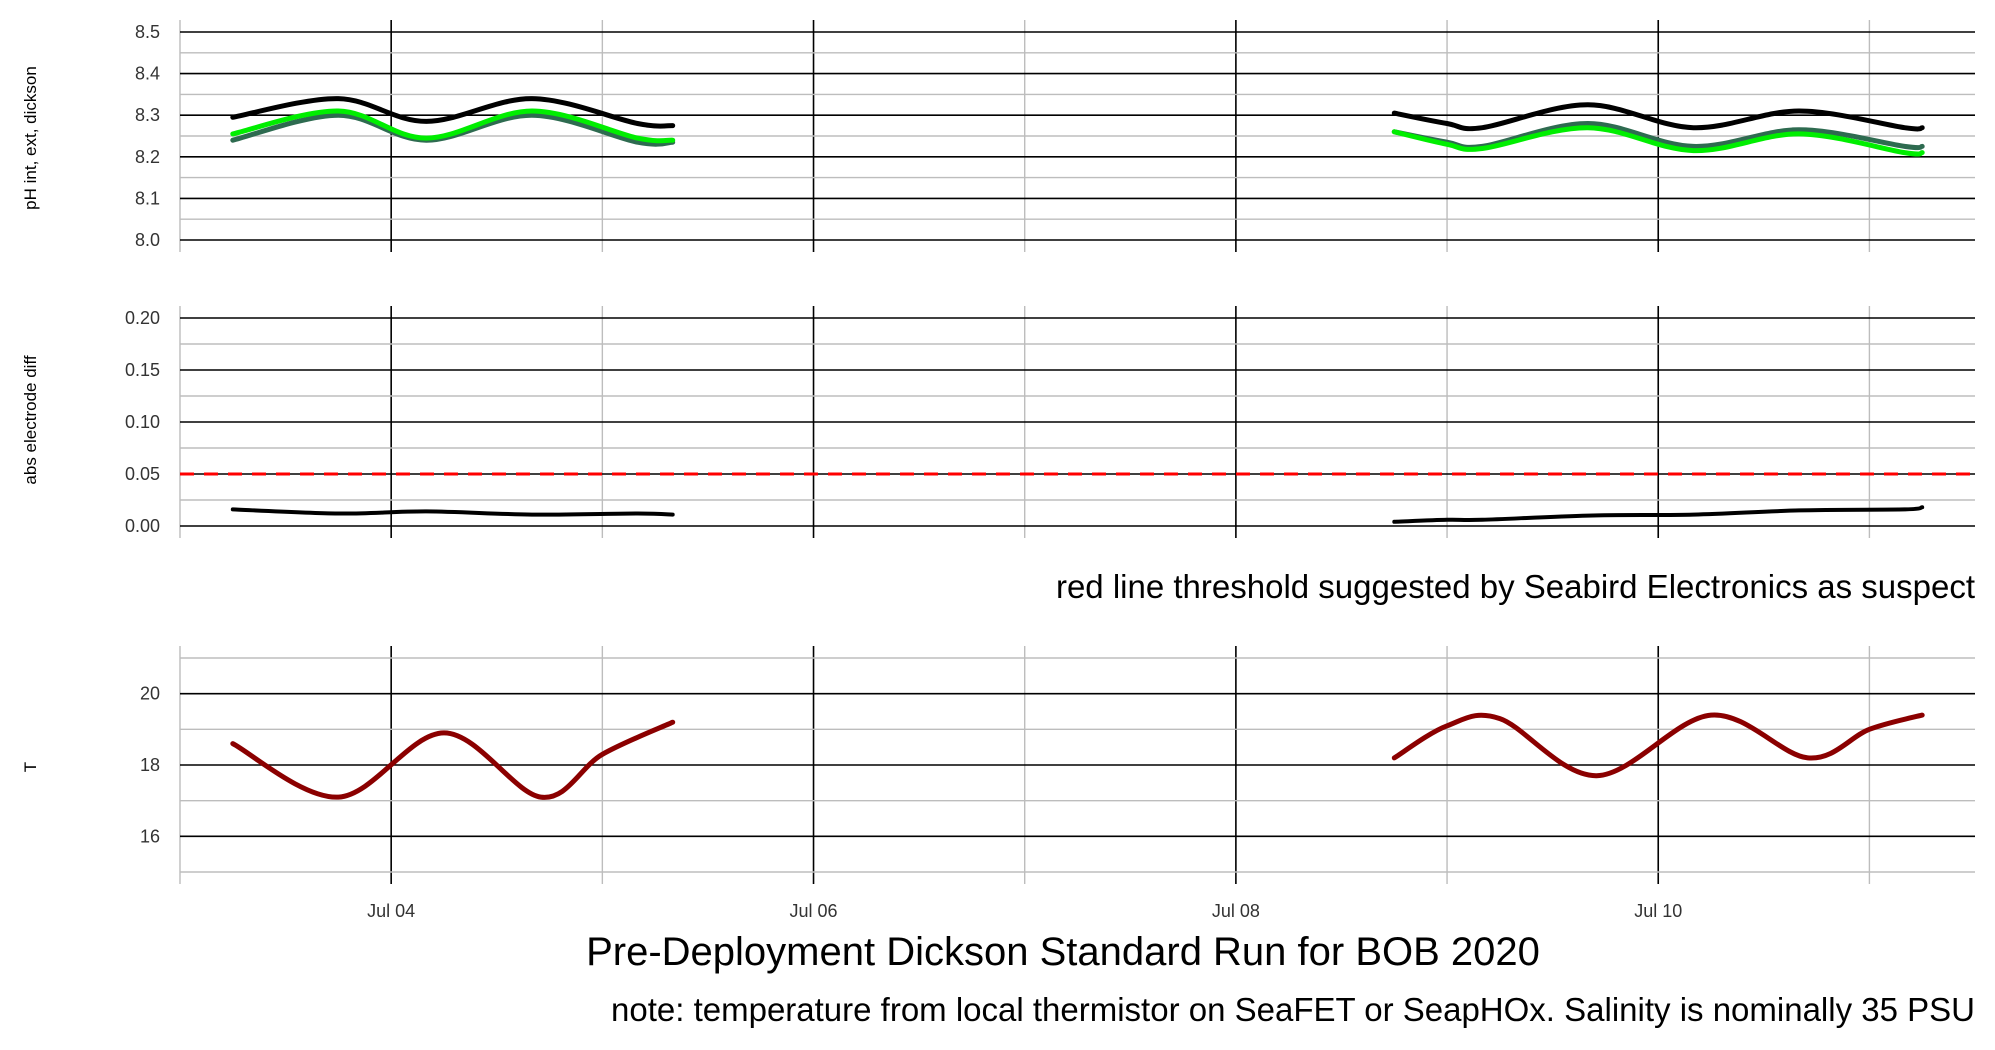 The width and height of the screenshot is (1995, 1050). Describe the element at coordinates (30, 419) in the screenshot. I see `diff-panel-ylabel: abs electrode diff` at that location.